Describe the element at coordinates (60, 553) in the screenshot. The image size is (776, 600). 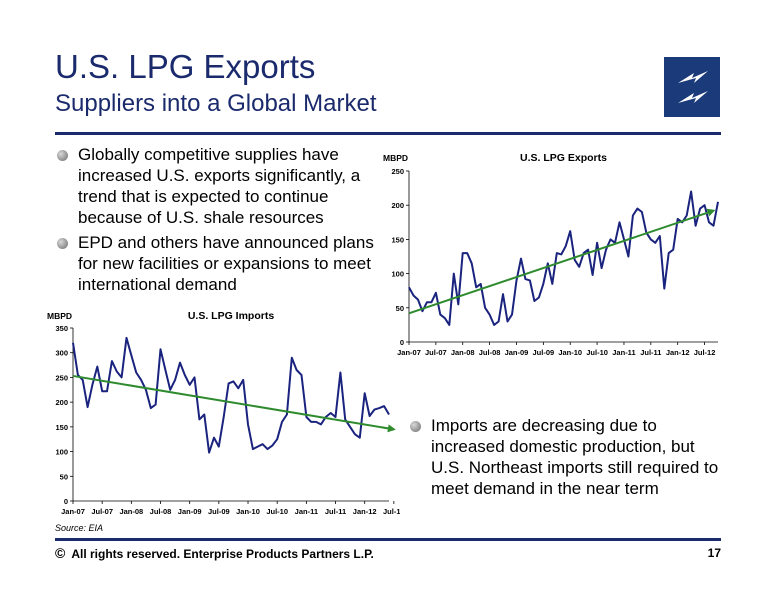
I see `copyright-icon: ©` at that location.